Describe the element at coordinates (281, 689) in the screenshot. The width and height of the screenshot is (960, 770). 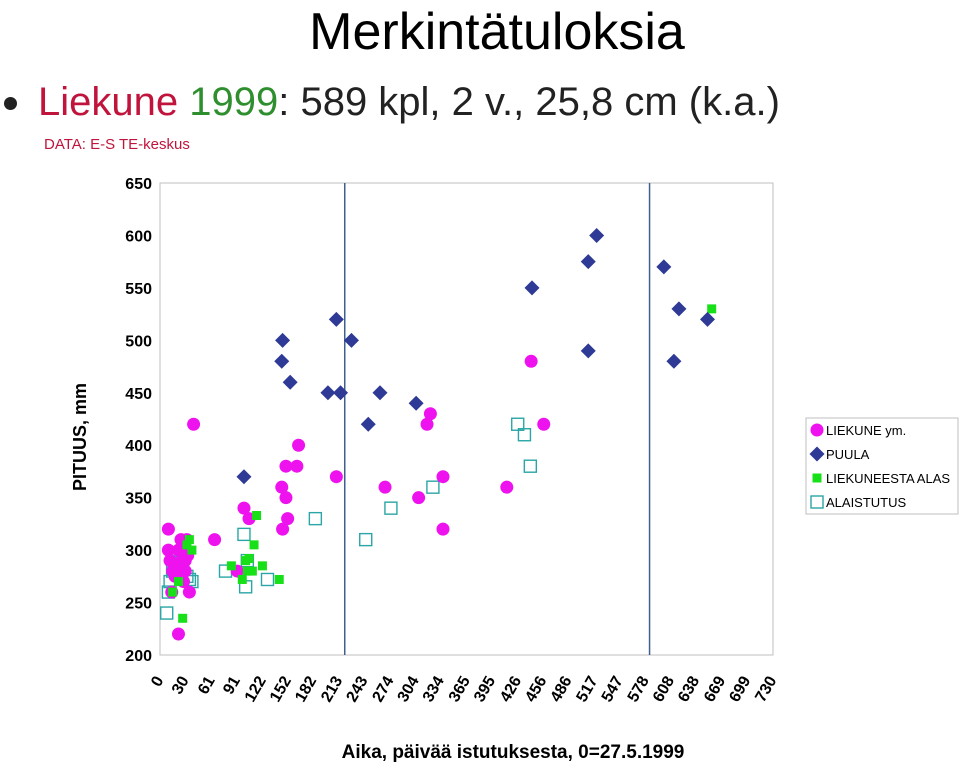
I see `x-tick-label: 152` at that location.